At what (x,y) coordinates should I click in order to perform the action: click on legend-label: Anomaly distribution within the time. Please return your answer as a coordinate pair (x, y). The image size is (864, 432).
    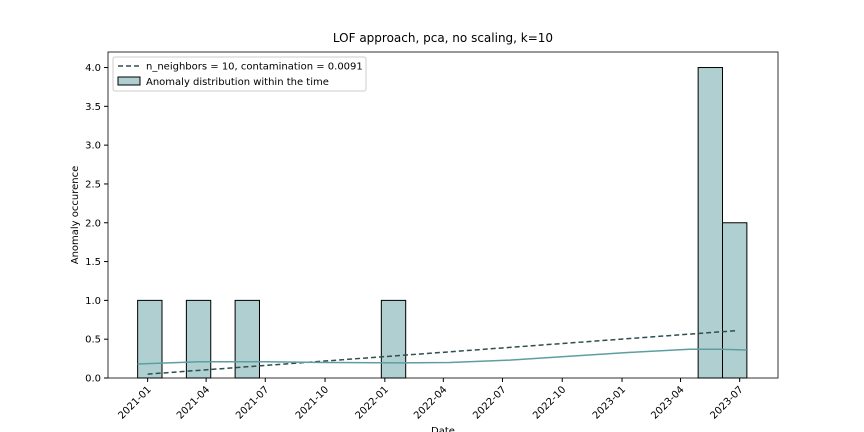
    Looking at the image, I should click on (237, 82).